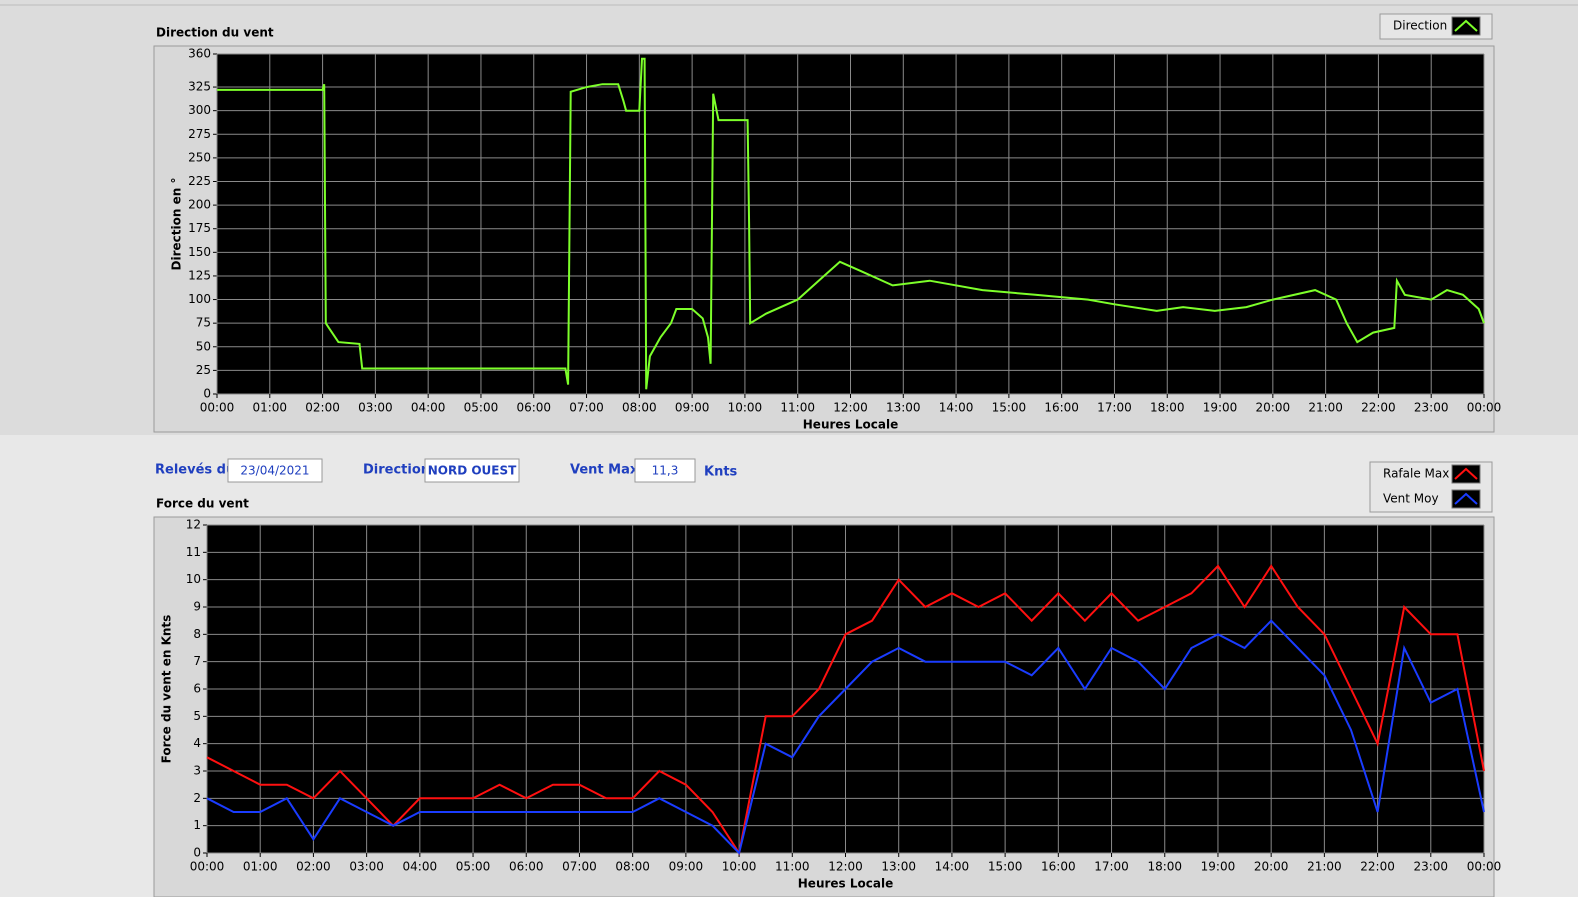 This screenshot has width=1578, height=897. I want to click on y-tick-label: 3, so click(197, 771).